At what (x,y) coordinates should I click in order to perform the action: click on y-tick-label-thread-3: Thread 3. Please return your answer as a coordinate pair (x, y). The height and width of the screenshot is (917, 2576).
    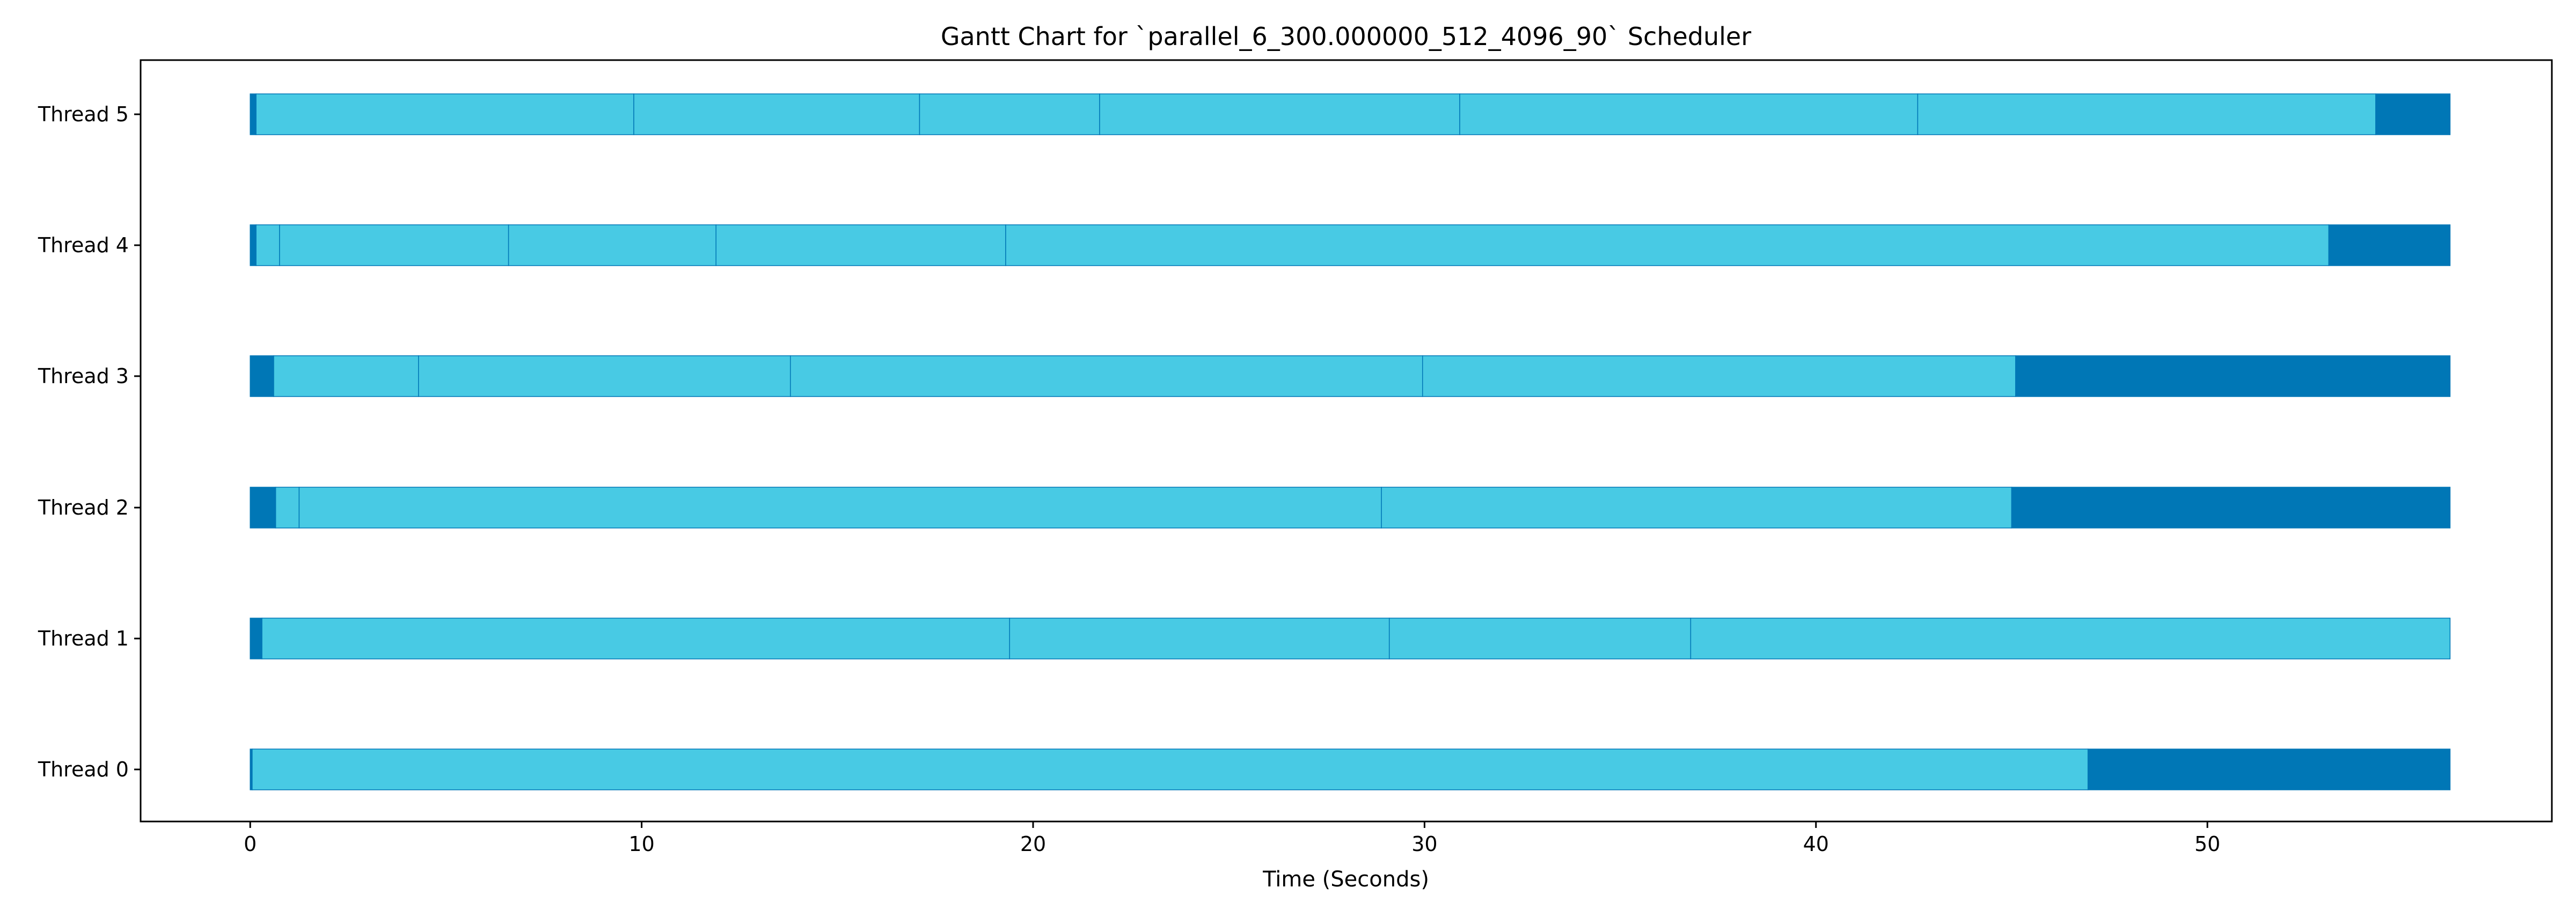
    Looking at the image, I should click on (83, 376).